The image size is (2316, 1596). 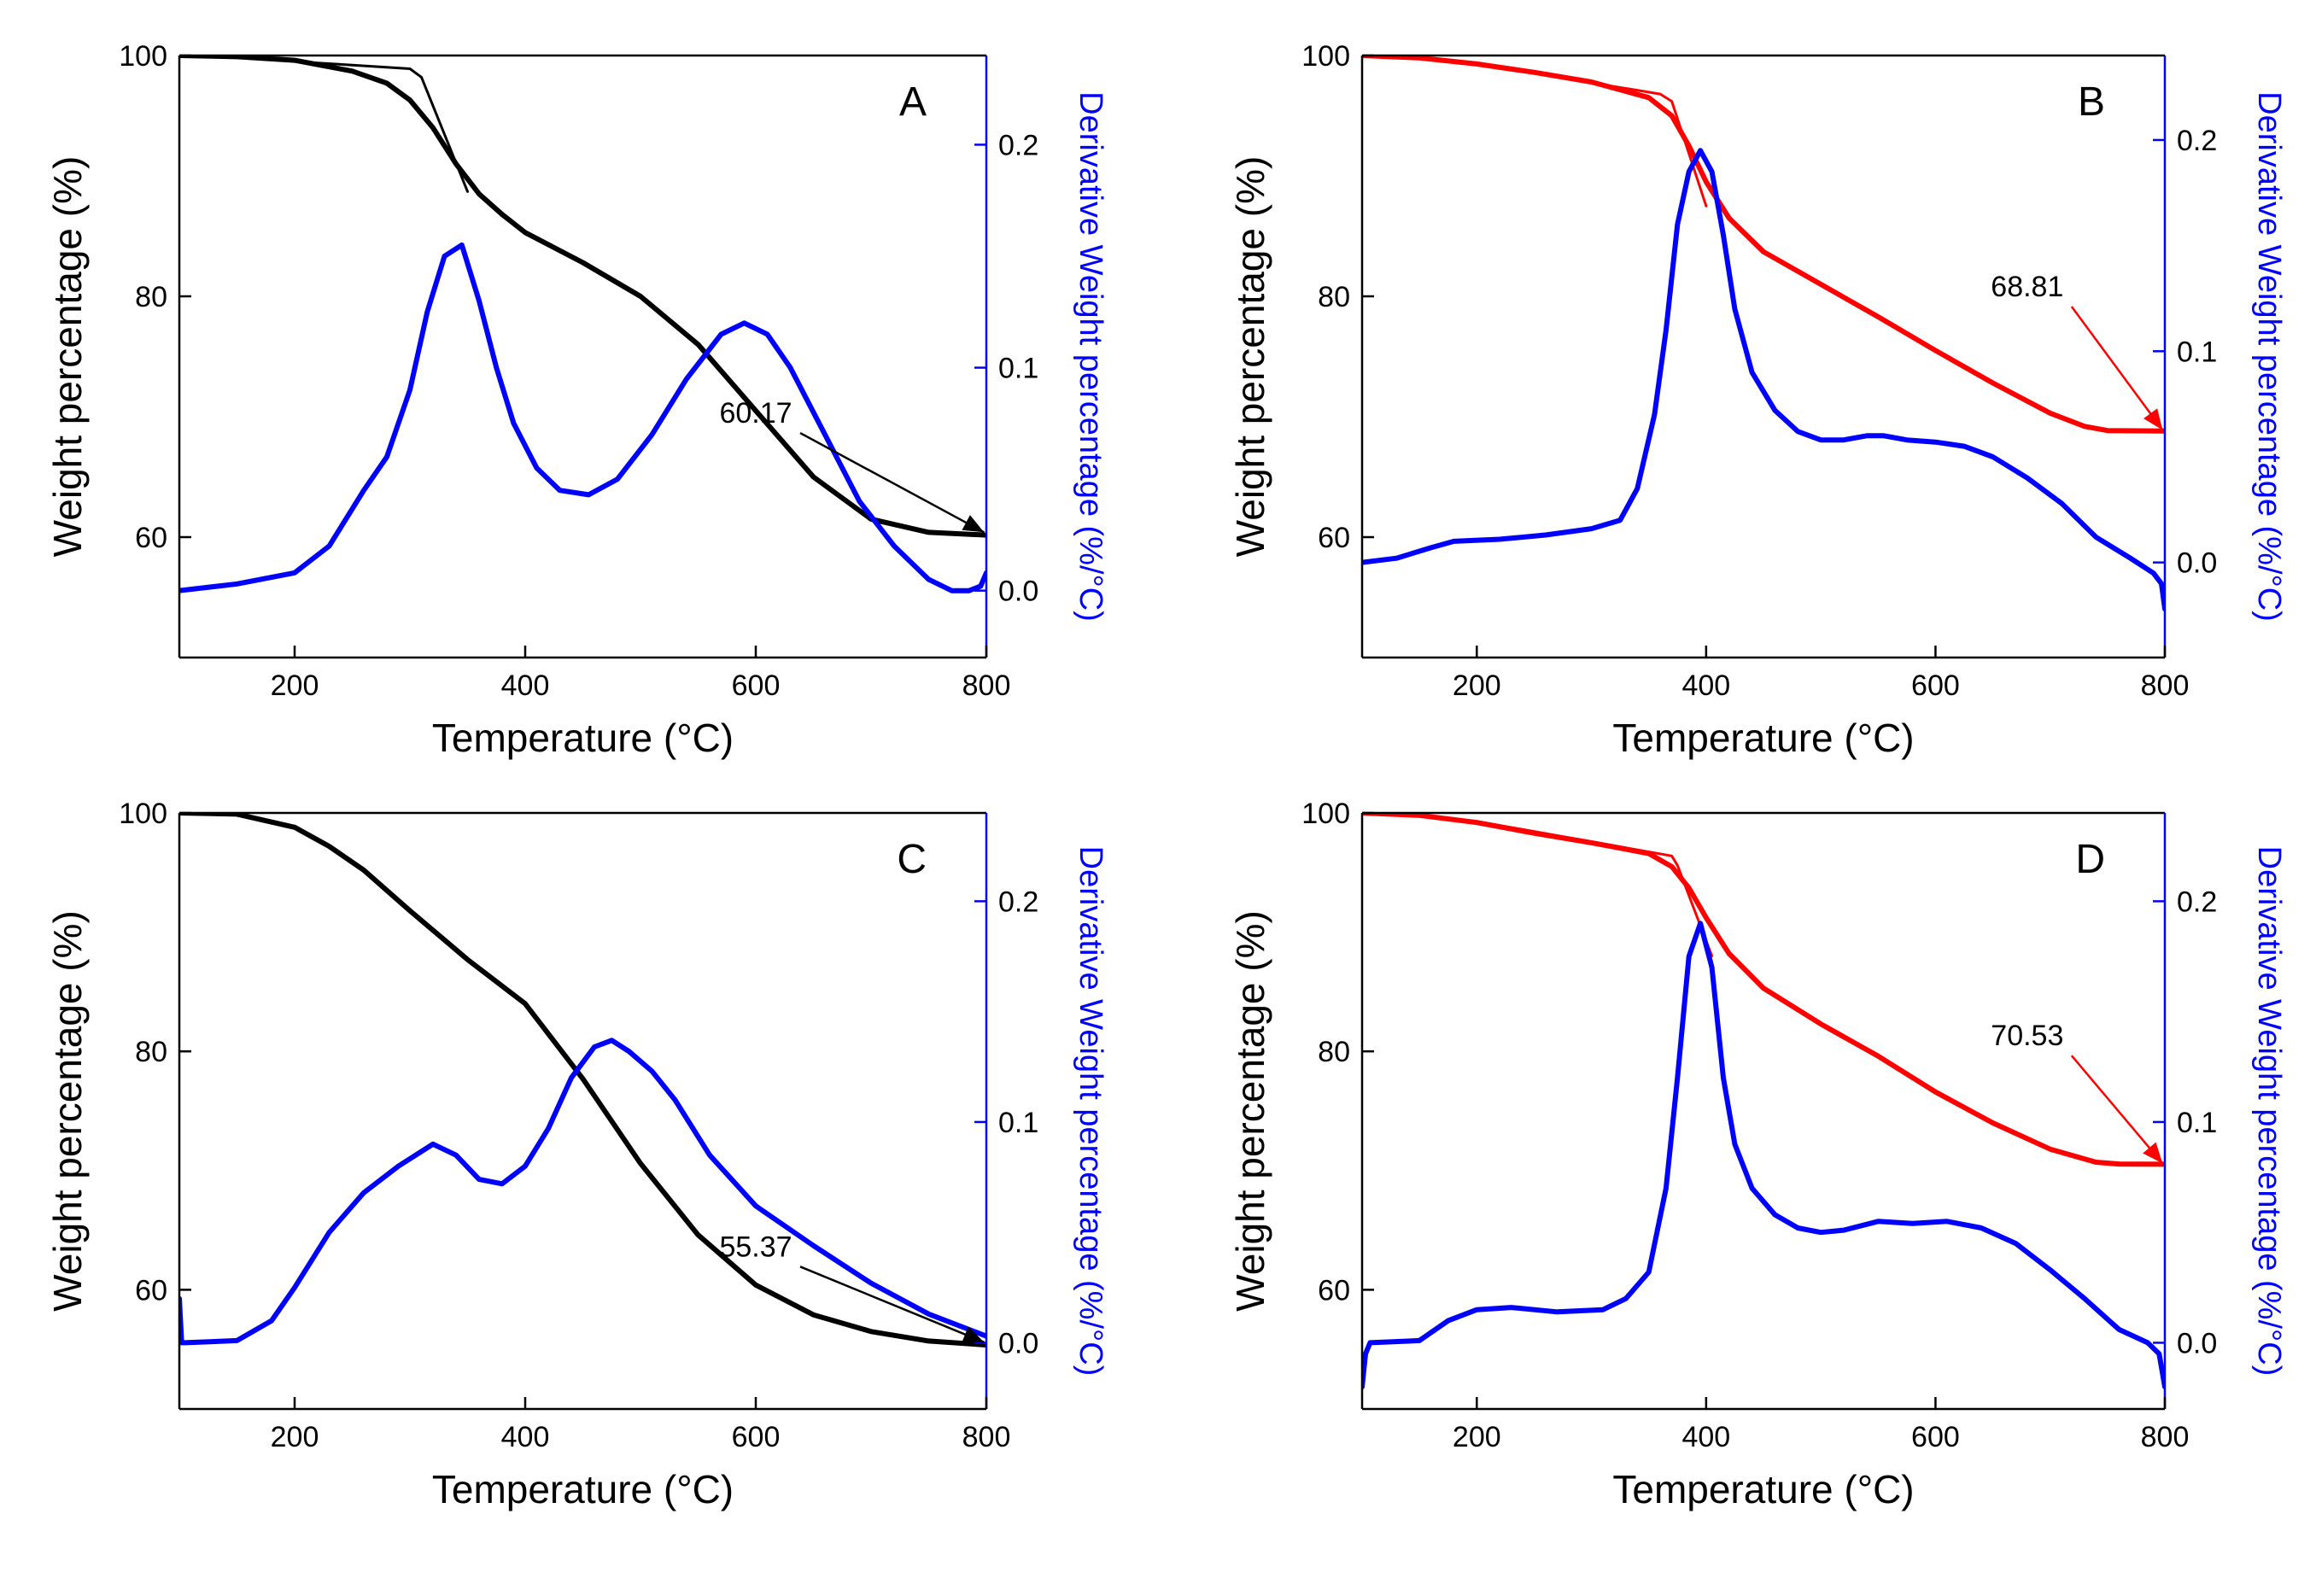 I want to click on x-tick-label-a: 400, so click(x=525, y=685).